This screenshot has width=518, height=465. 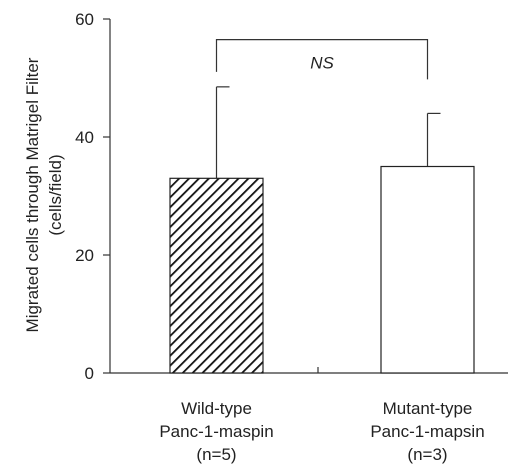 I want to click on y-tick-label: 0, so click(x=89, y=373).